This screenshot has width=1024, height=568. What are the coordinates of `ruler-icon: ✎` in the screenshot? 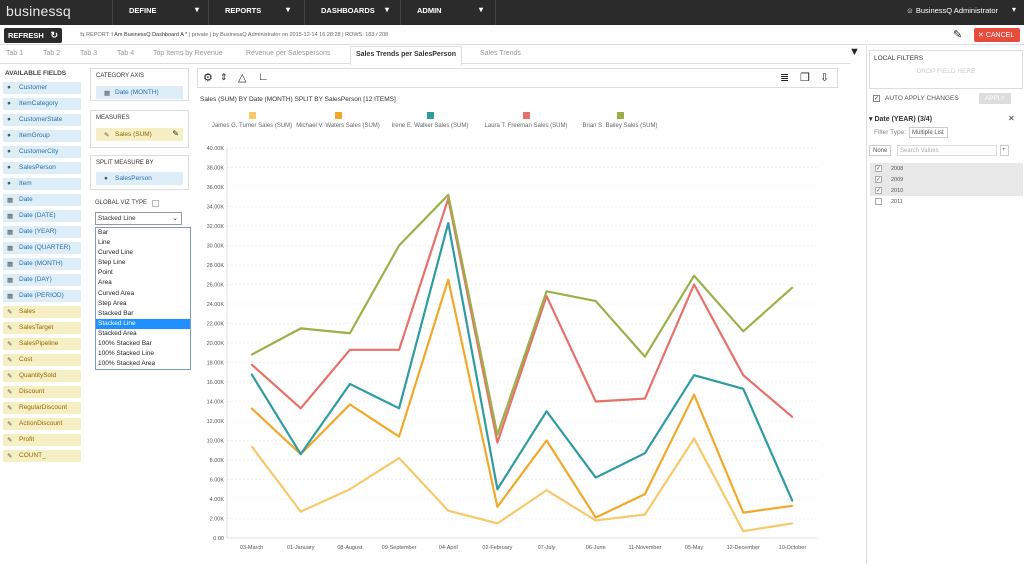 It's located at (10, 424).